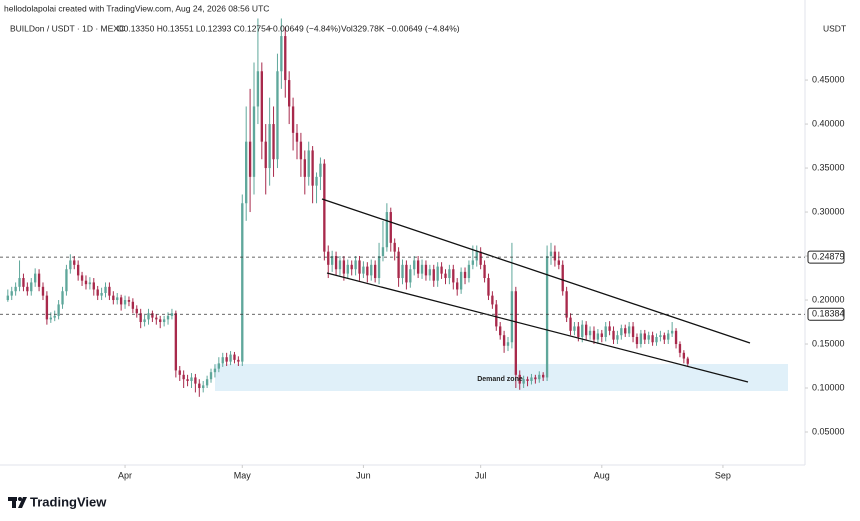 The image size is (860, 521). I want to click on x-tick-label: Apr, so click(125, 475).